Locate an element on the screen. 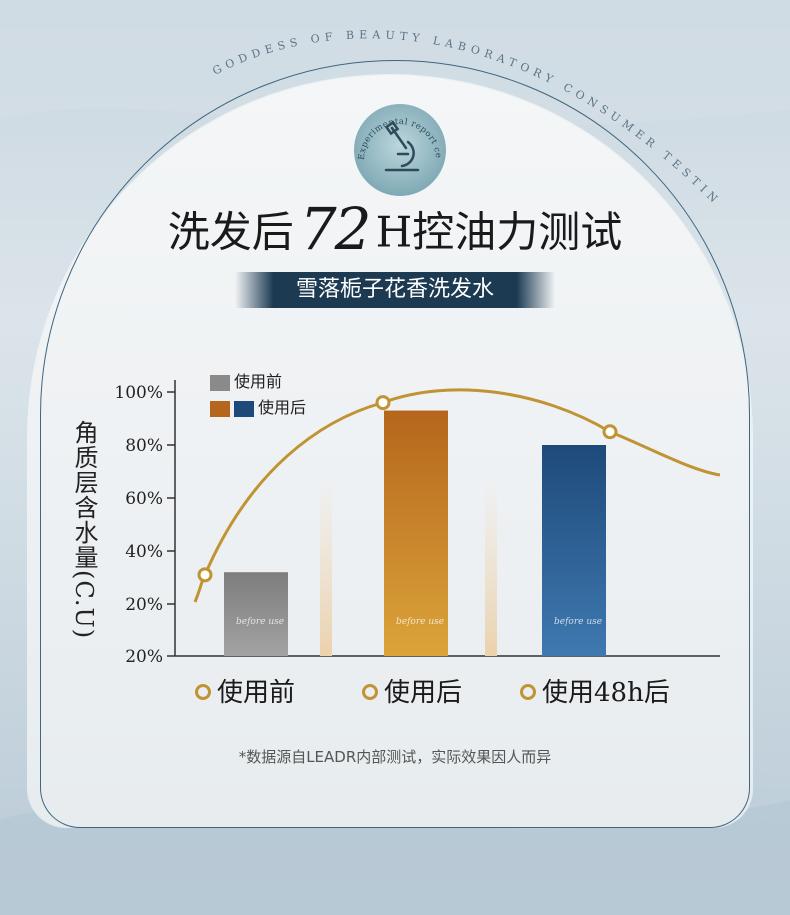  microscope-icon is located at coordinates (402, 146).